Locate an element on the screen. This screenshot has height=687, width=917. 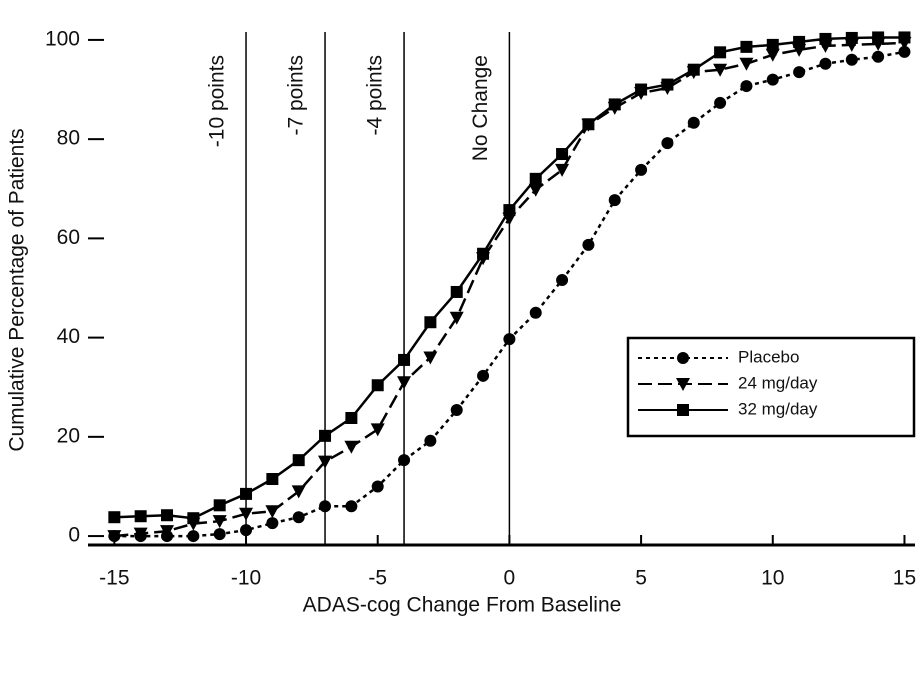
y-tick-label: 100 is located at coordinates (62, 38).